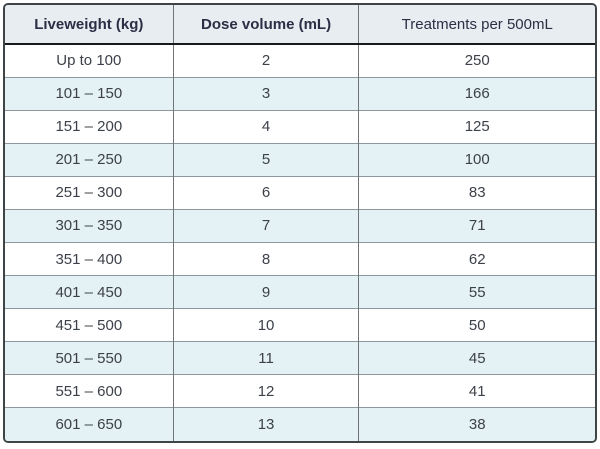 This screenshot has height=449, width=600. I want to click on table-cell: 250, so click(476, 61).